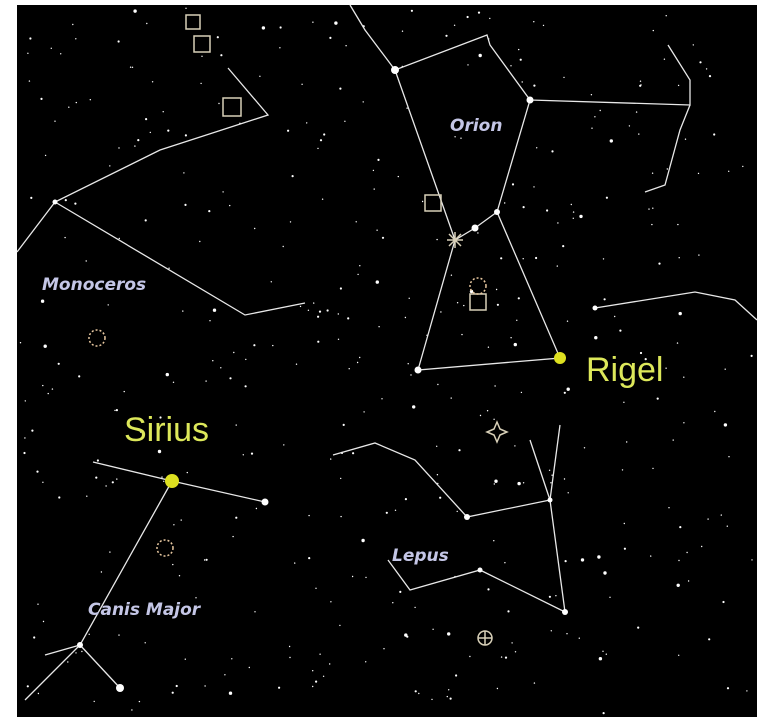 The image size is (759, 719). What do you see at coordinates (478, 286) in the screenshot?
I see `cluster-symbol` at bounding box center [478, 286].